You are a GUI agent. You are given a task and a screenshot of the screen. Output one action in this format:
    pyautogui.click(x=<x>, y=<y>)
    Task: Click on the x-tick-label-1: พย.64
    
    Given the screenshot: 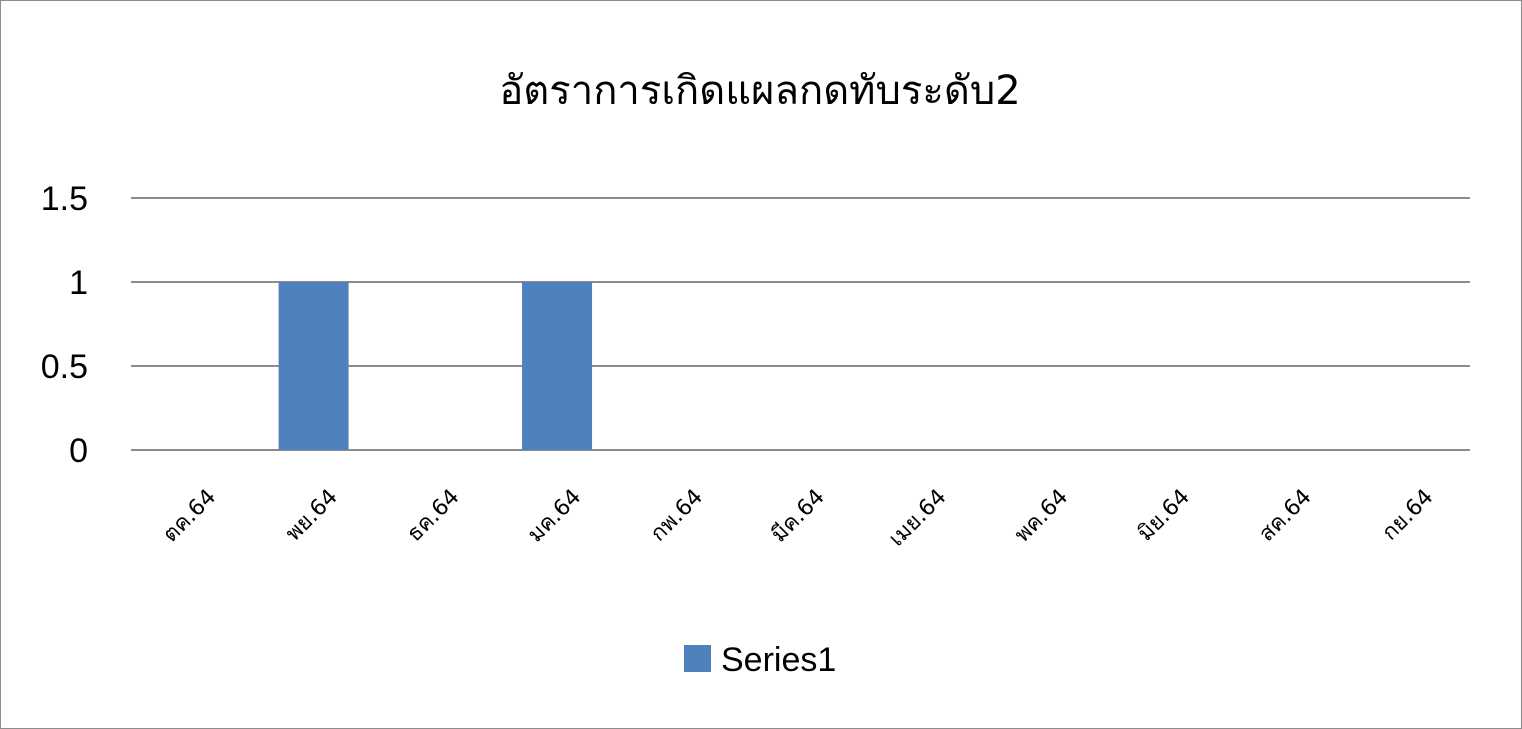 What is the action you would take?
    pyautogui.click(x=312, y=516)
    